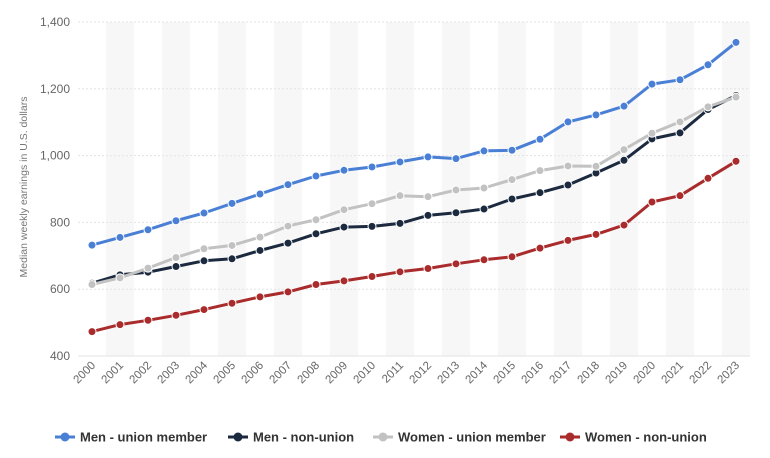  What do you see at coordinates (131, 437) in the screenshot?
I see `legend-item: Men - union member` at bounding box center [131, 437].